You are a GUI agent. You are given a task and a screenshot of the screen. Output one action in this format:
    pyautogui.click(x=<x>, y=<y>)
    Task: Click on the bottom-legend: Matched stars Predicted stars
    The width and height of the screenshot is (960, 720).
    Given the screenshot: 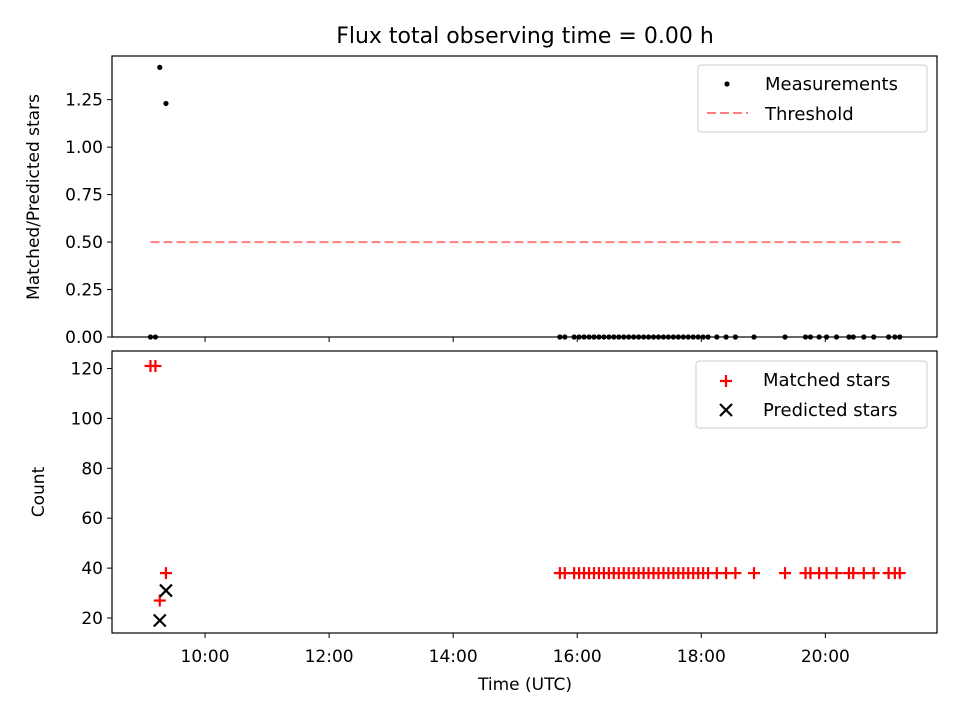 What is the action you would take?
    pyautogui.click(x=811, y=394)
    